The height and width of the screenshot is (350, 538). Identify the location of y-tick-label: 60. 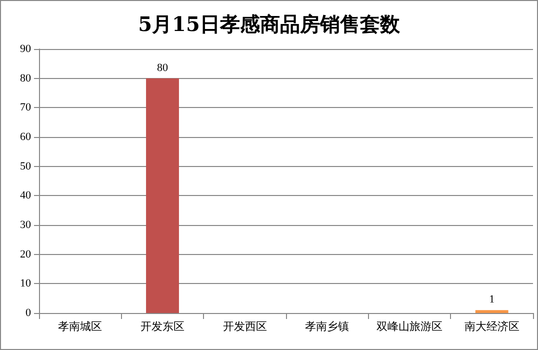
(26, 137).